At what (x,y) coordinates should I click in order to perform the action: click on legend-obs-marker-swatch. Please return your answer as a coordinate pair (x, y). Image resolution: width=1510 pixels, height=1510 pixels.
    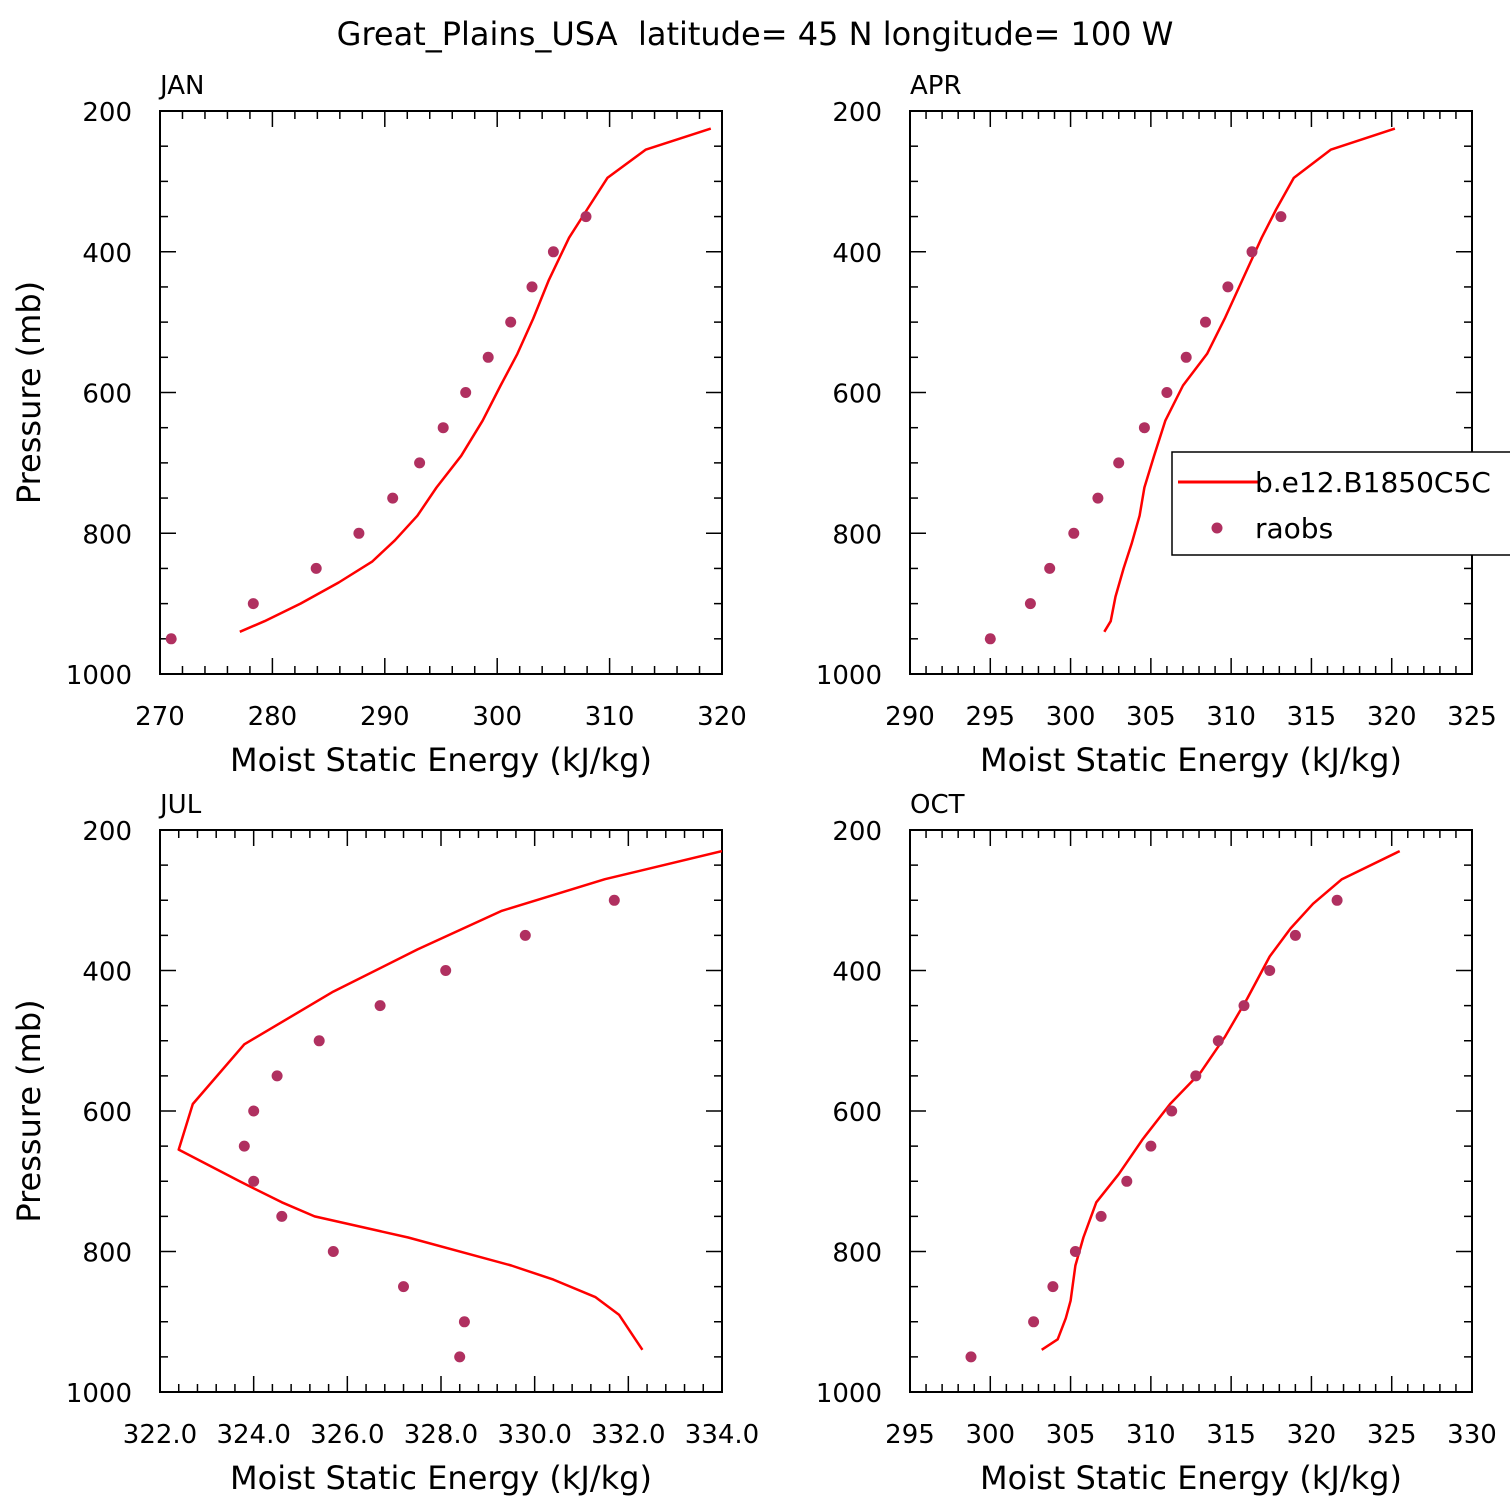
    Looking at the image, I should click on (1217, 528).